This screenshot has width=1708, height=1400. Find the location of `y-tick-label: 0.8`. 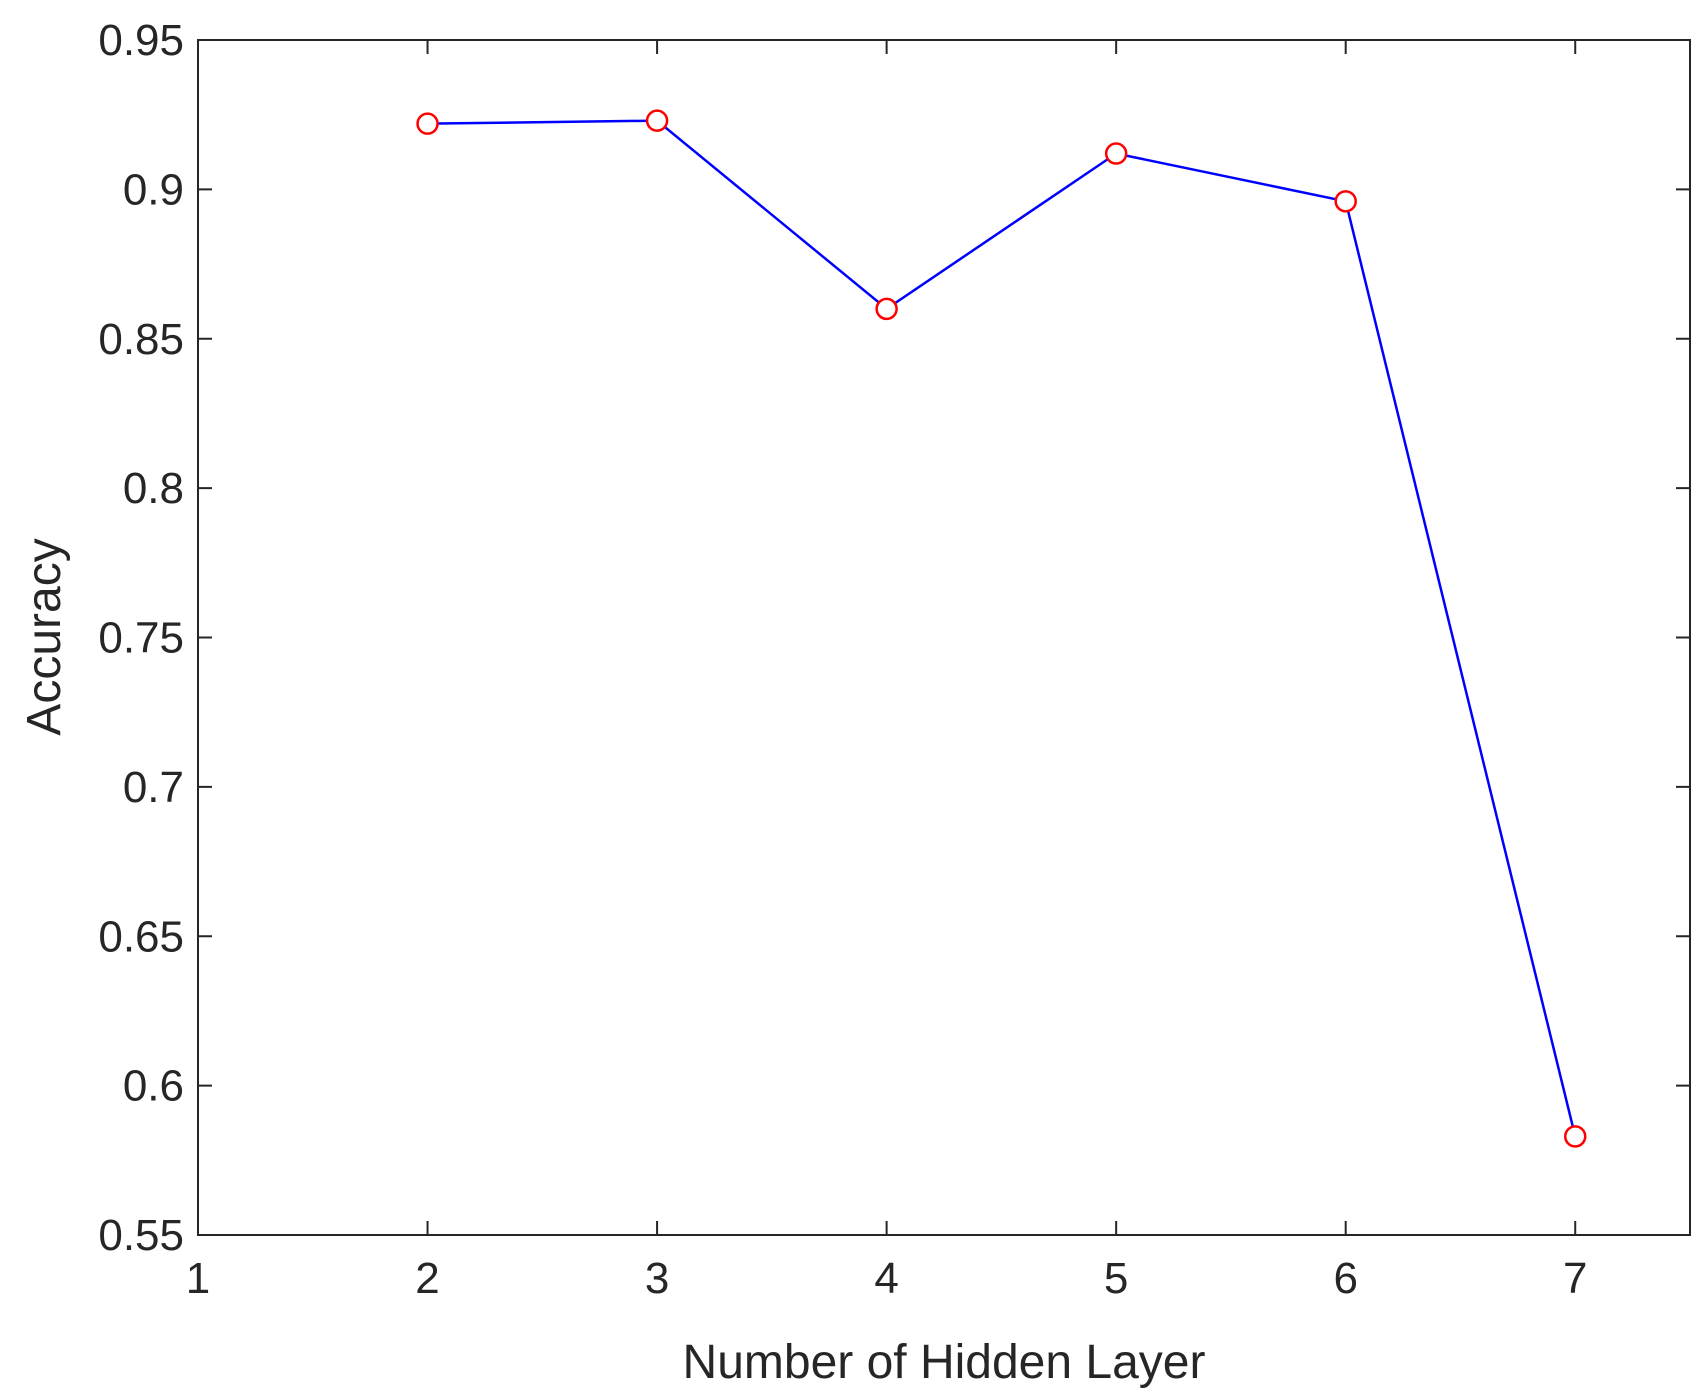

y-tick-label: 0.8 is located at coordinates (153, 488).